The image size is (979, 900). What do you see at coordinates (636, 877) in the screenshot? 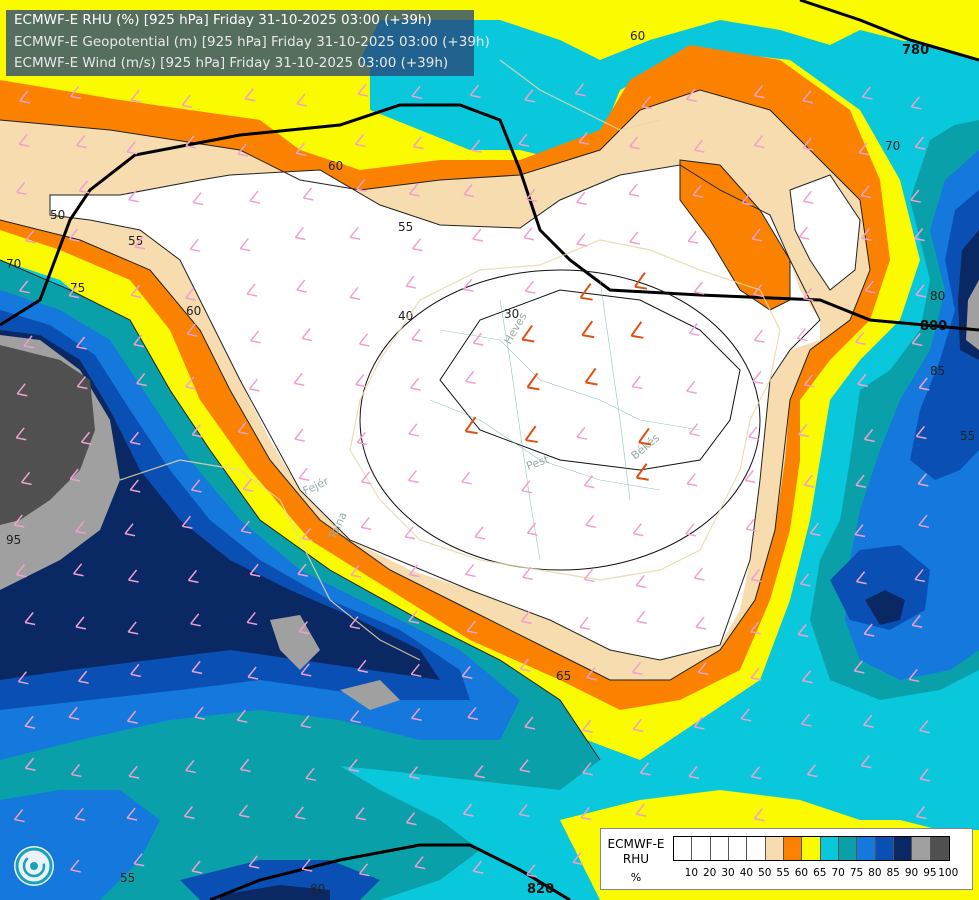
I see `legend-unit: %` at bounding box center [636, 877].